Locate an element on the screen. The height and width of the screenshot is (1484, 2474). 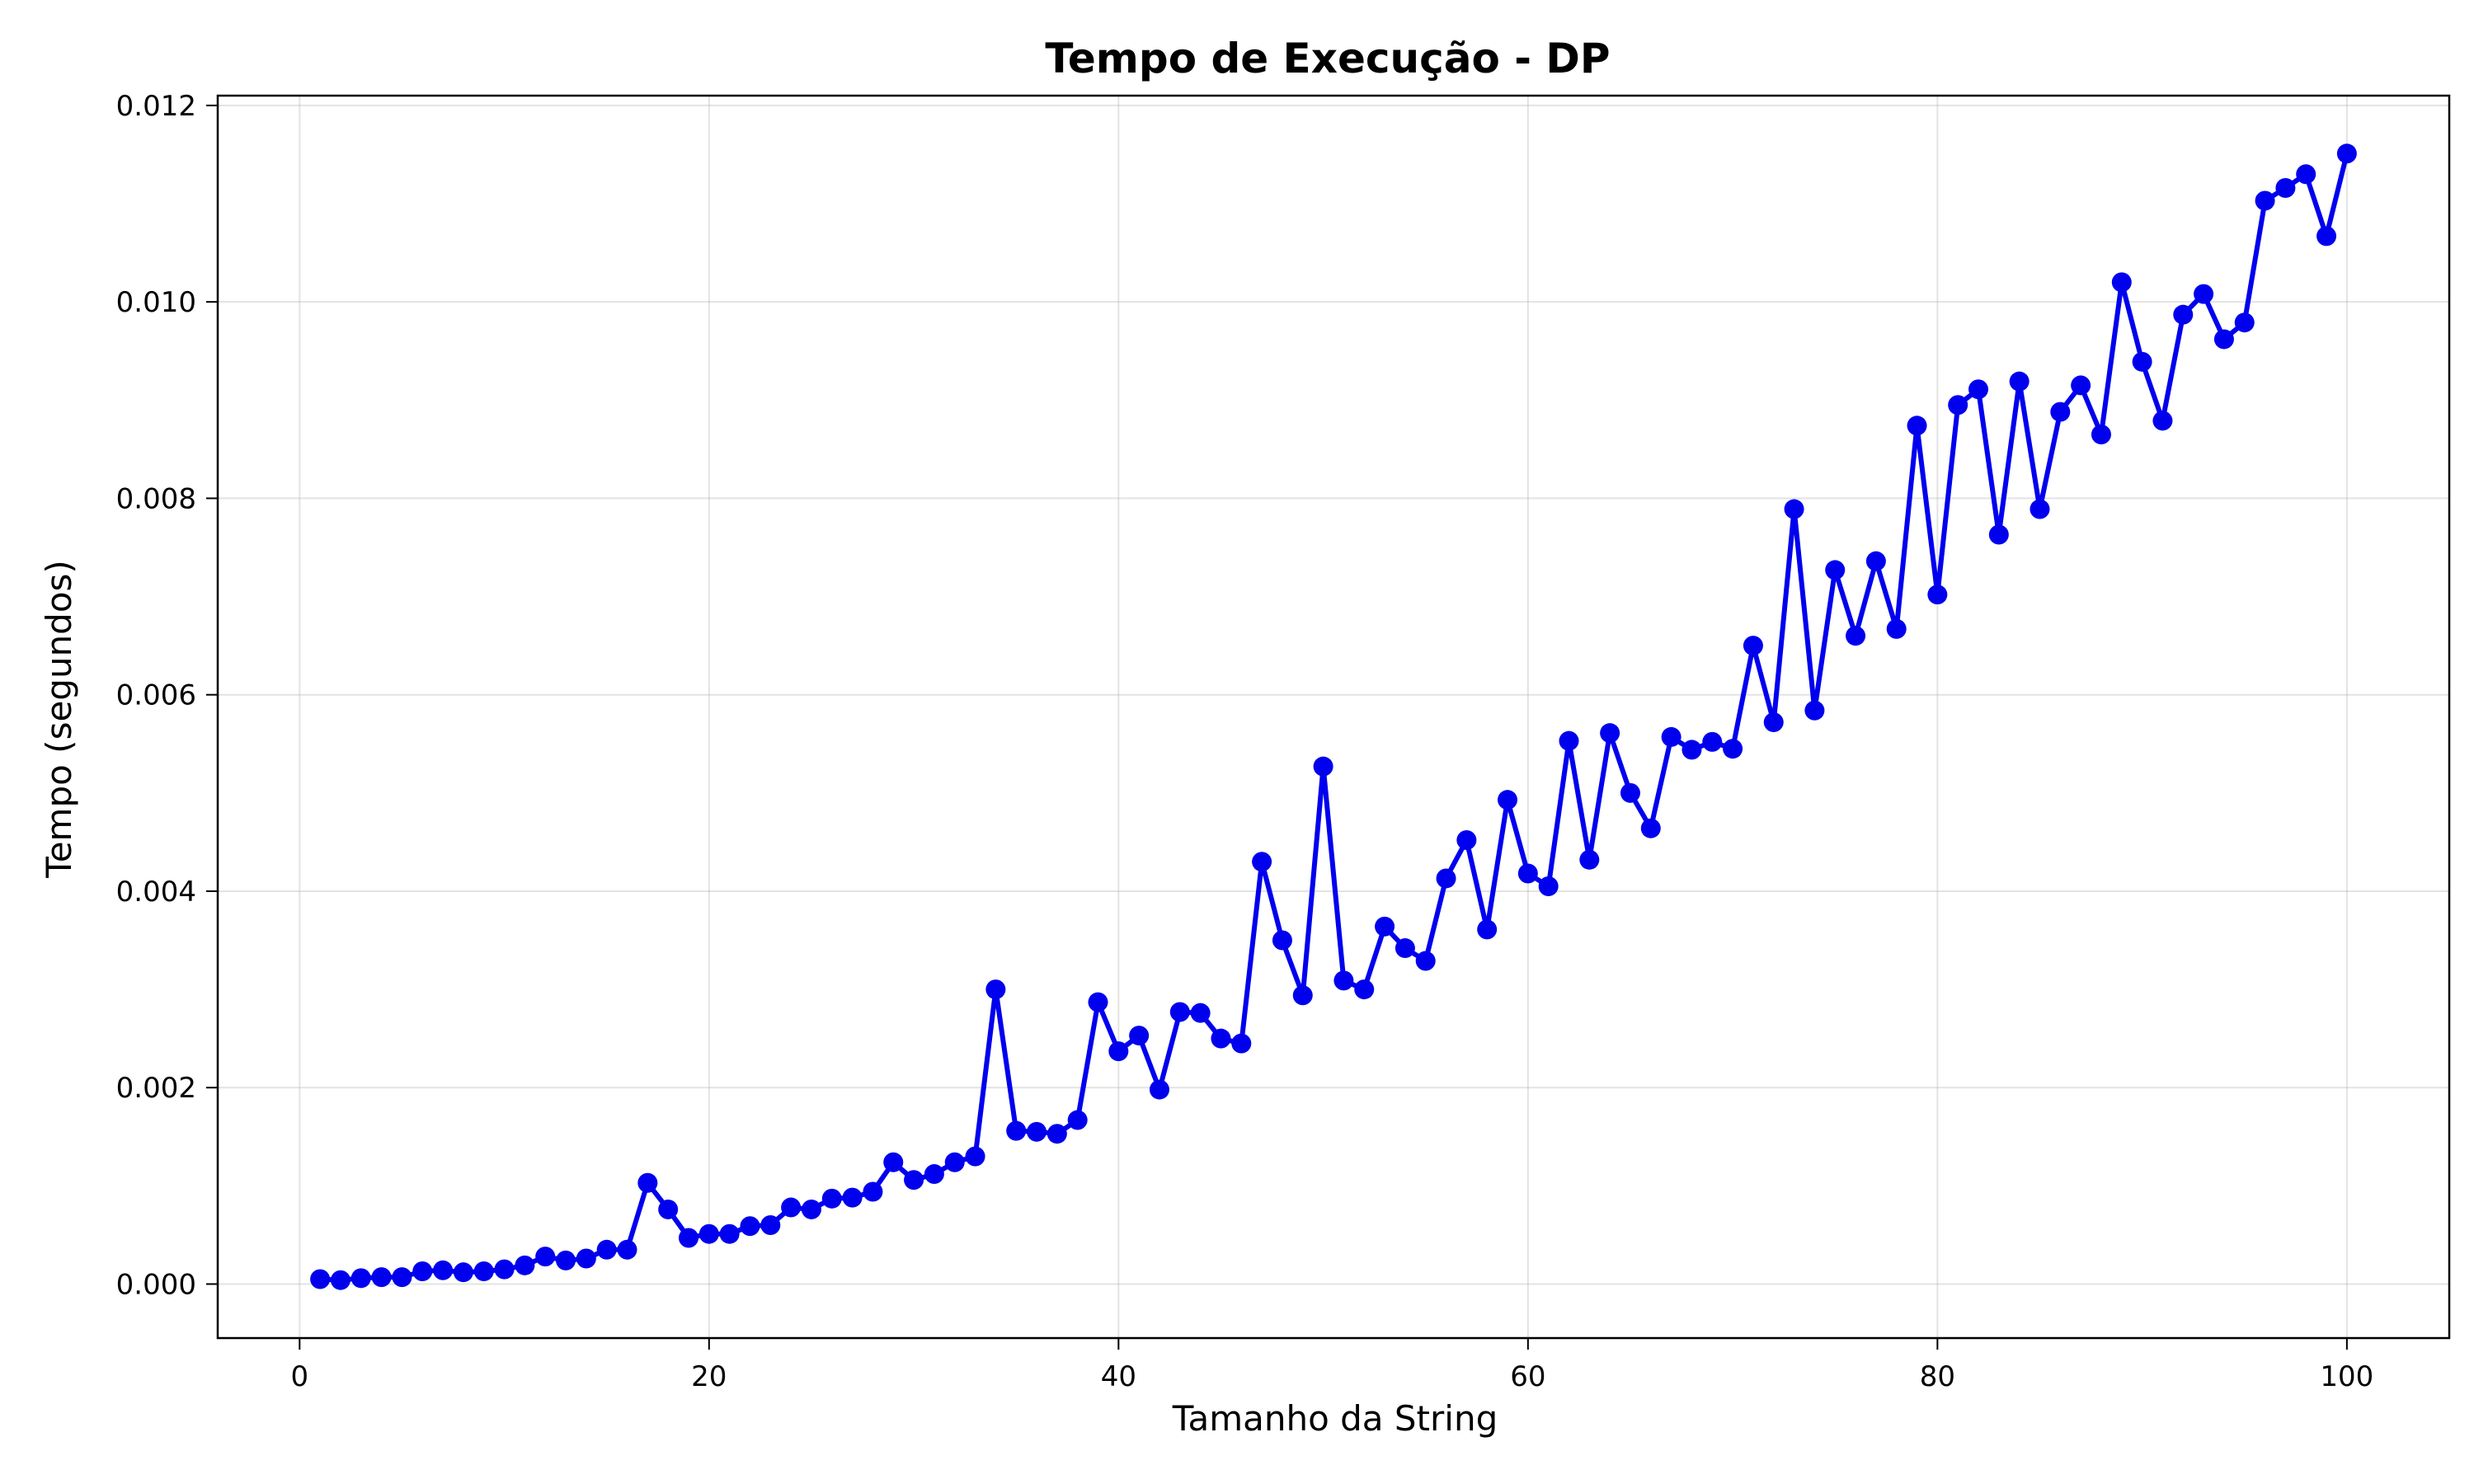
y-tick-label: 0.008 is located at coordinates (156, 499).